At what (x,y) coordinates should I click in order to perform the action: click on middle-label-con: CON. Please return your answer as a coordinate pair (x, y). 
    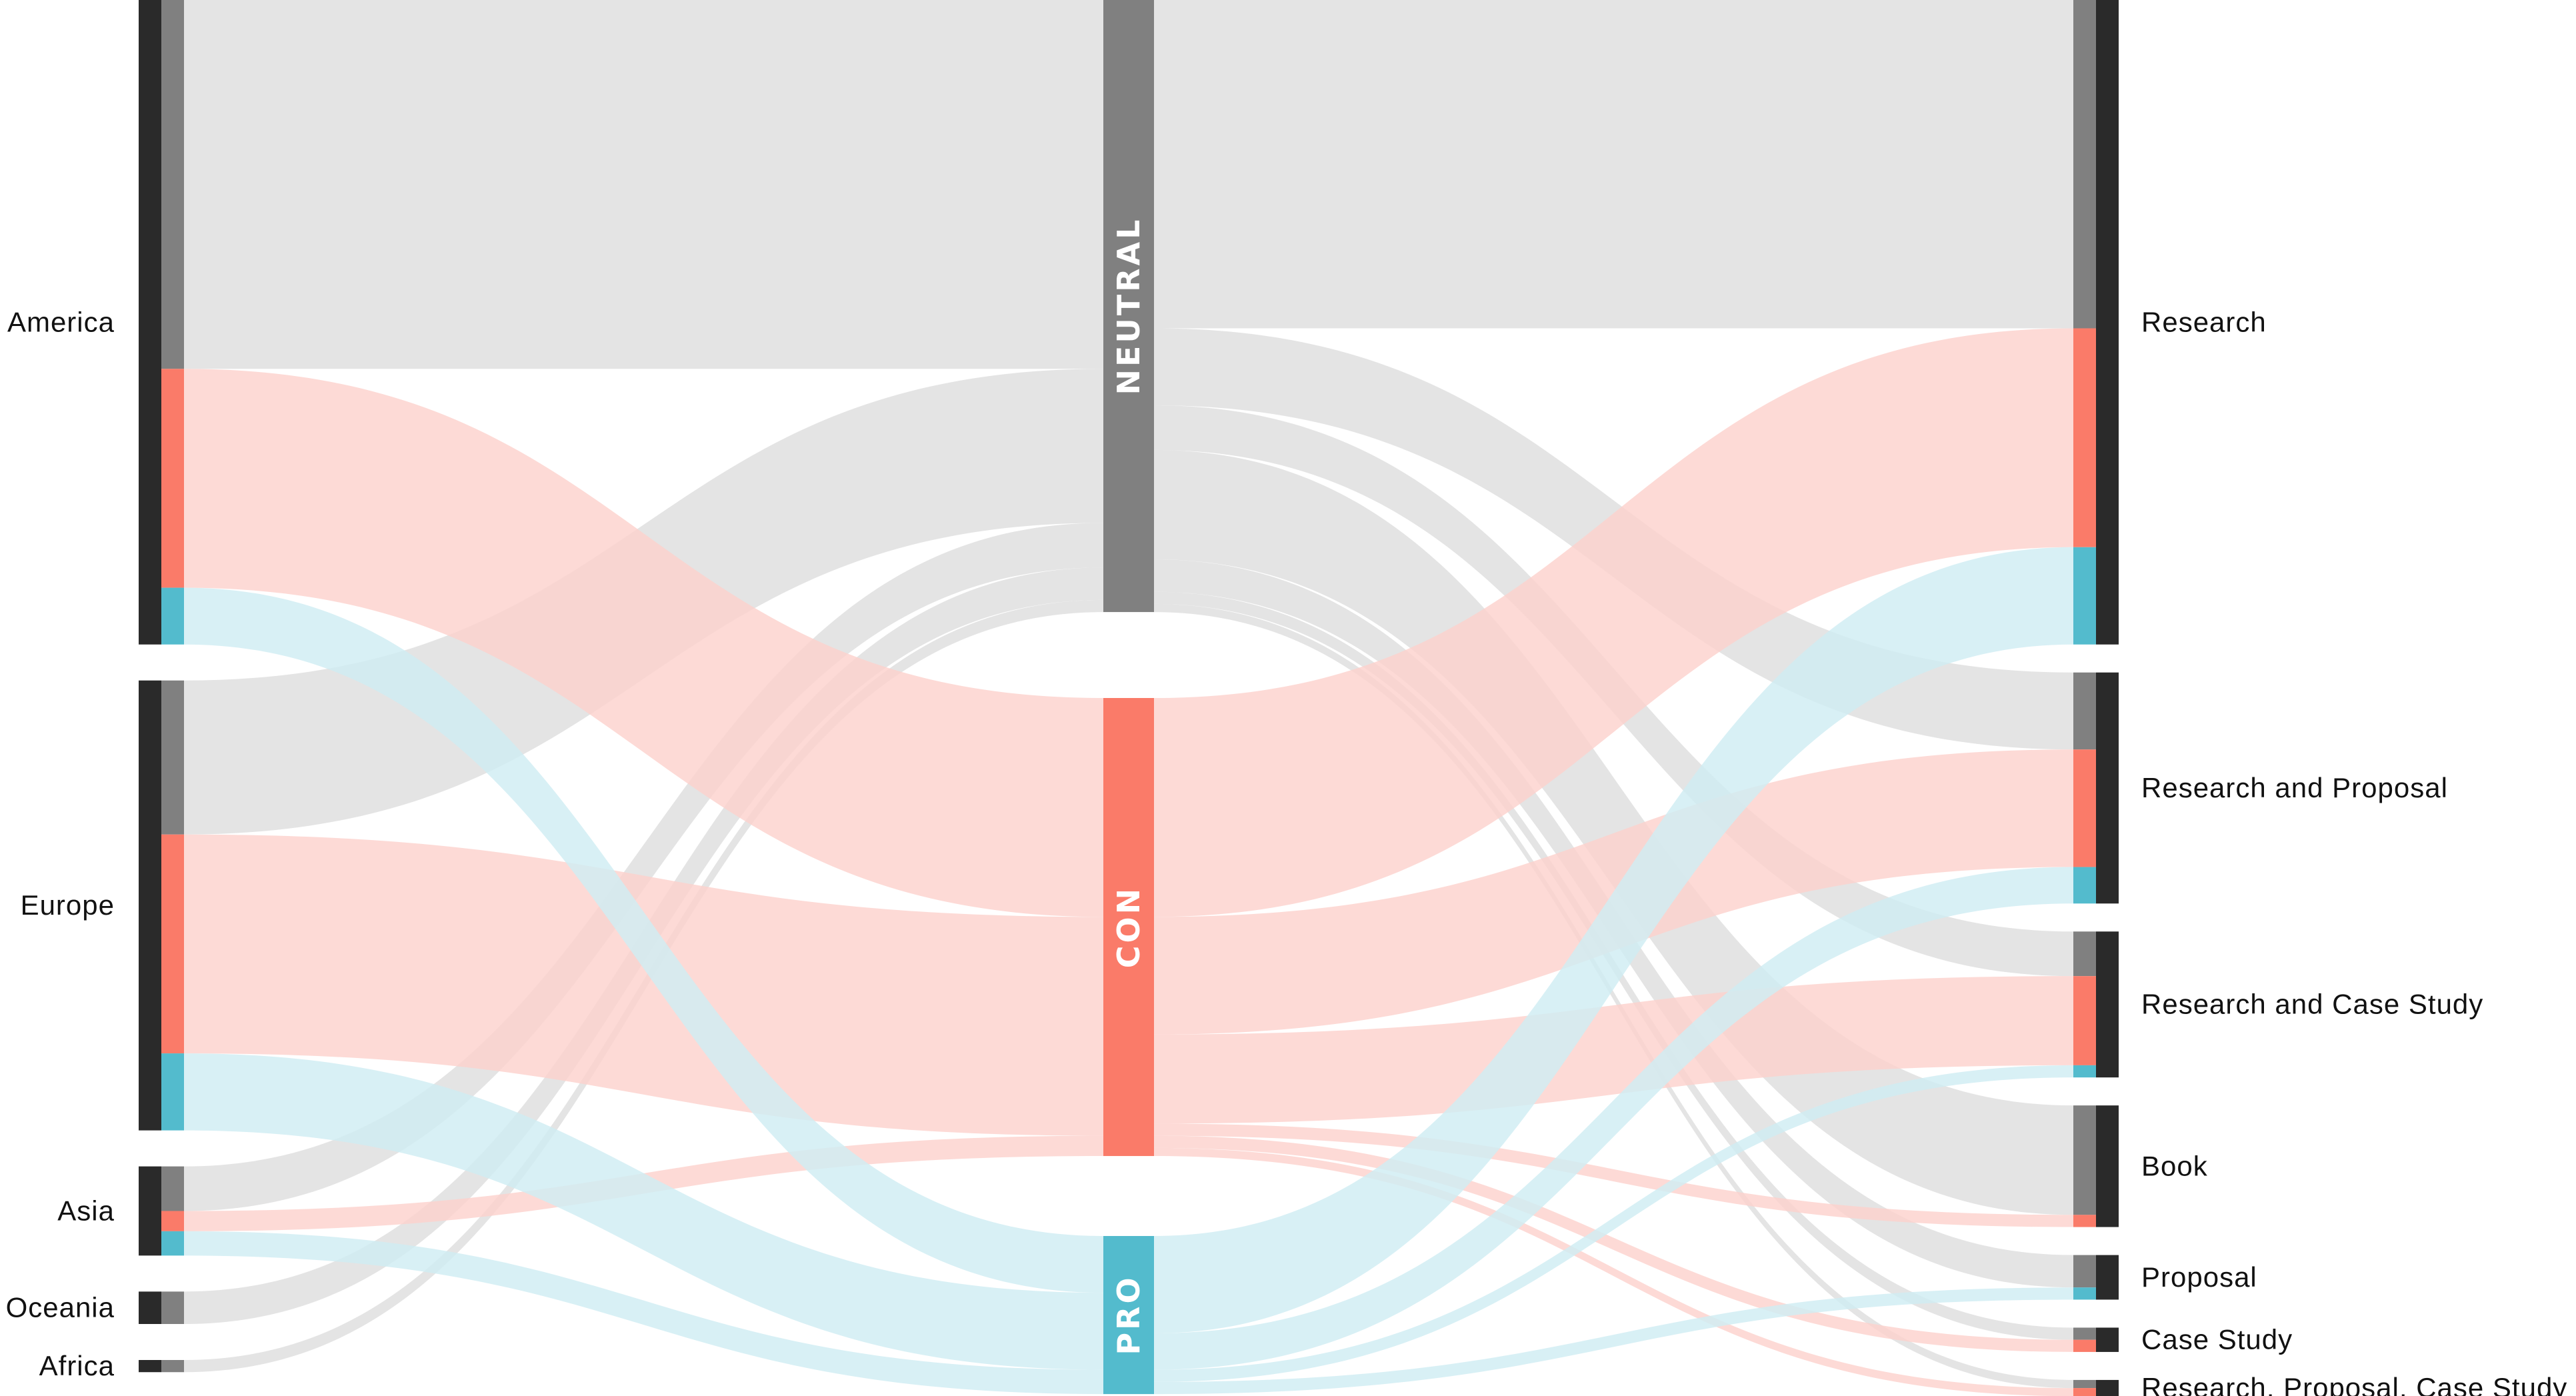
    Looking at the image, I should click on (1129, 927).